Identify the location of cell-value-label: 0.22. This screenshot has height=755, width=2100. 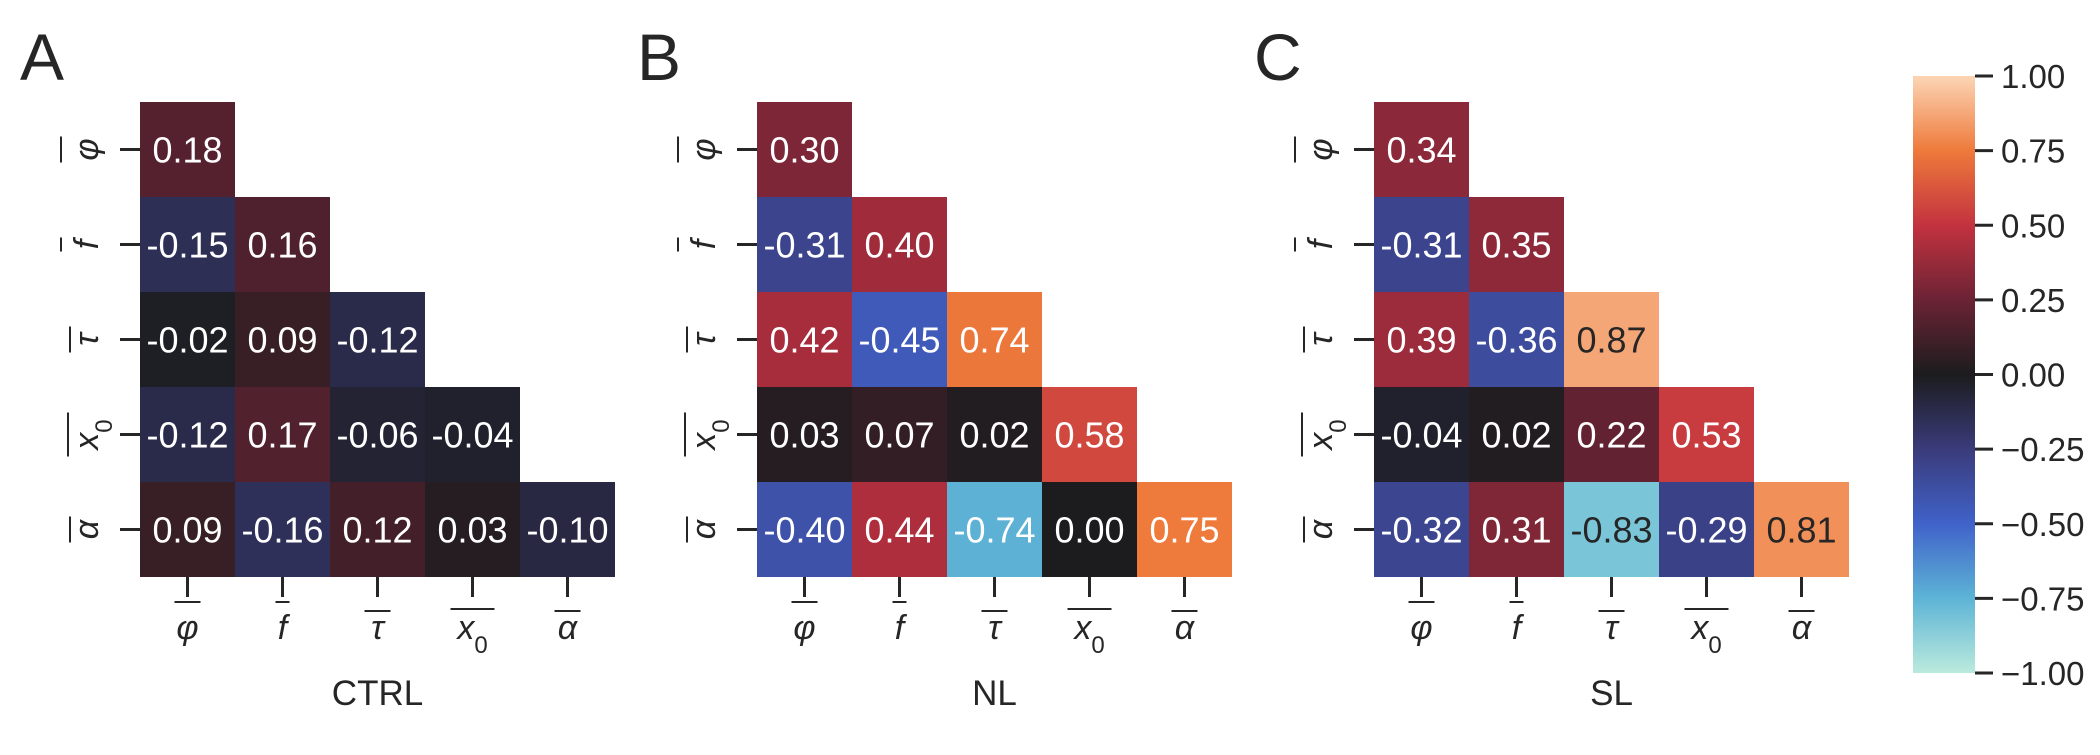
(1611, 435).